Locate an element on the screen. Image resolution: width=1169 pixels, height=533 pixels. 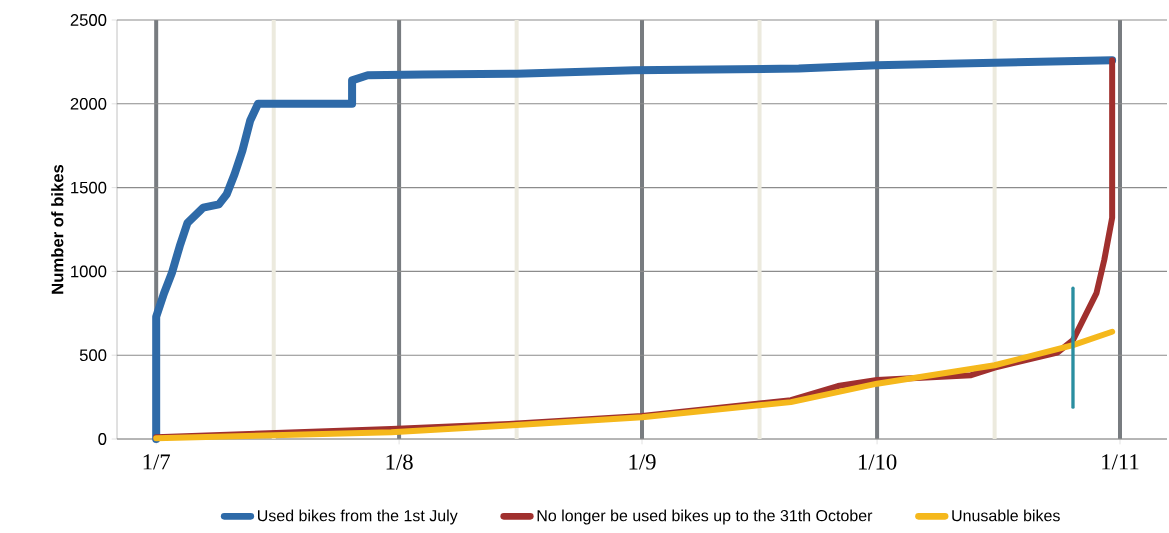
legend-label: Unusable bikes is located at coordinates (1006, 515).